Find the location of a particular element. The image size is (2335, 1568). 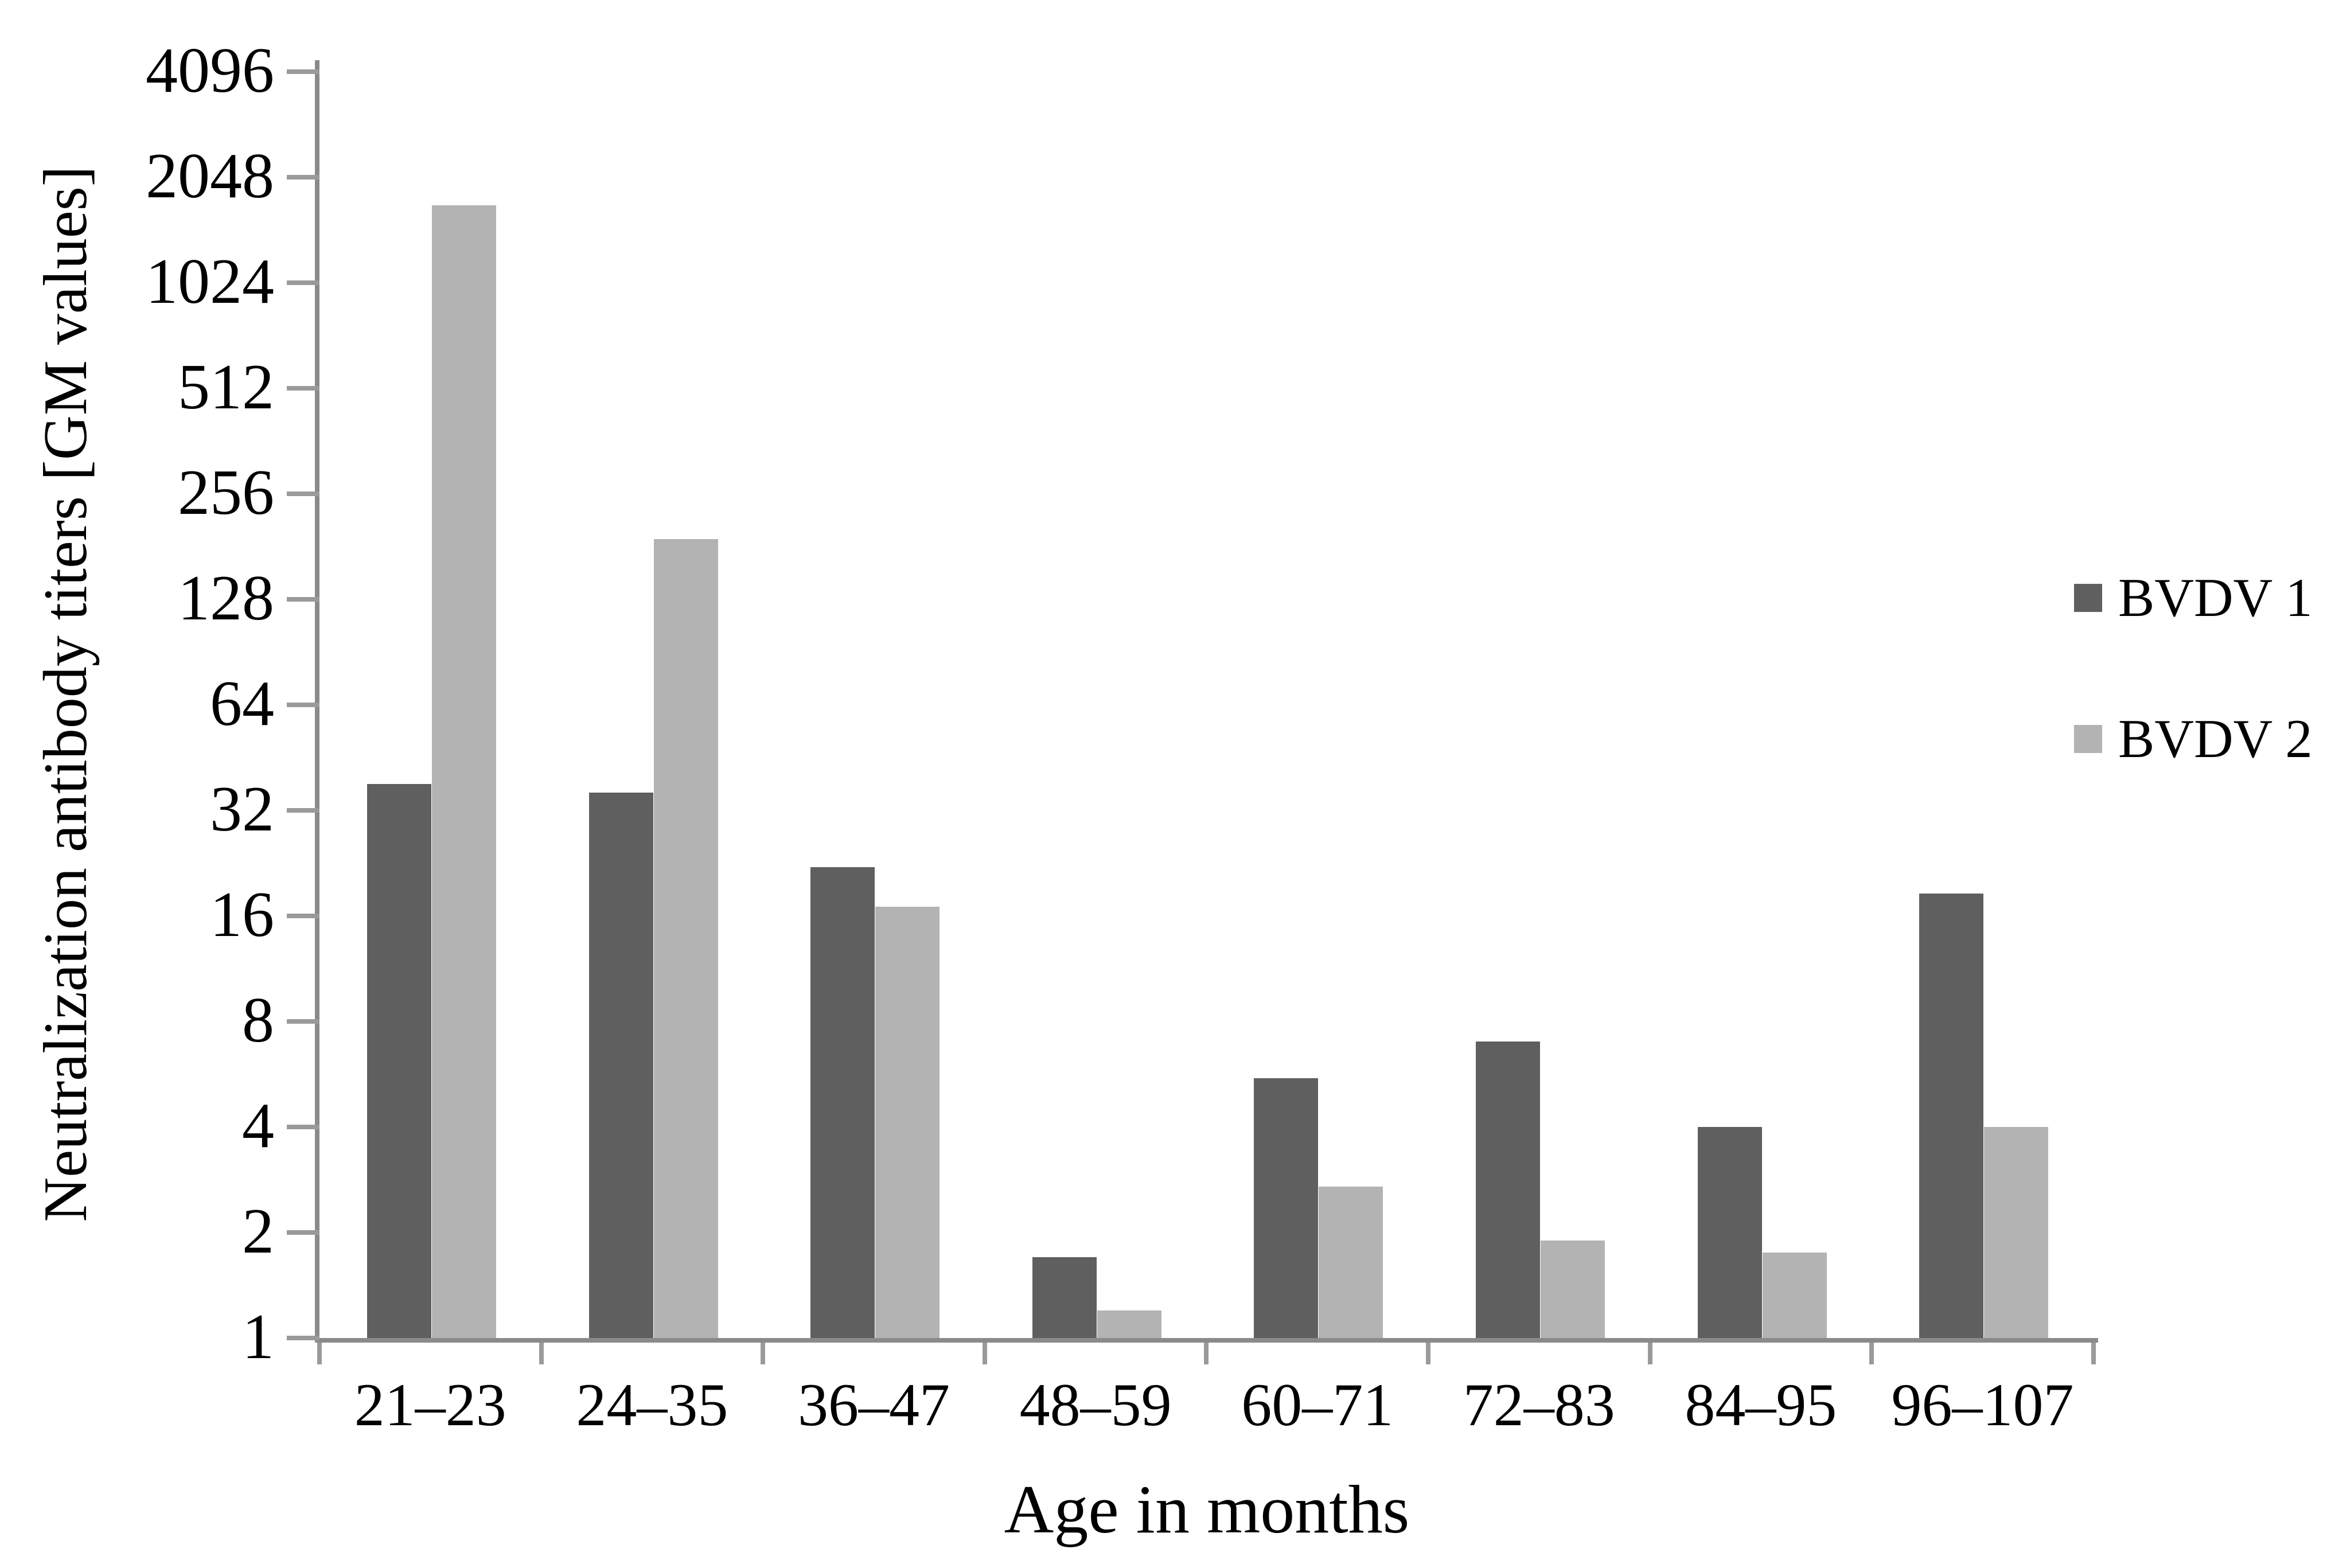

x-axis-title: Age in months is located at coordinates (1207, 1509).